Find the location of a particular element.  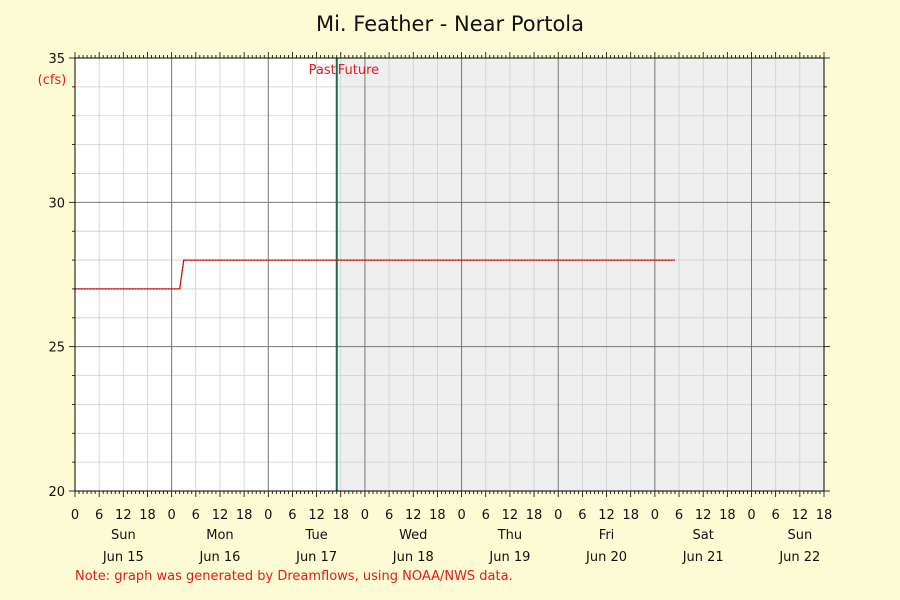

y-tick-label: 20 is located at coordinates (56, 492).